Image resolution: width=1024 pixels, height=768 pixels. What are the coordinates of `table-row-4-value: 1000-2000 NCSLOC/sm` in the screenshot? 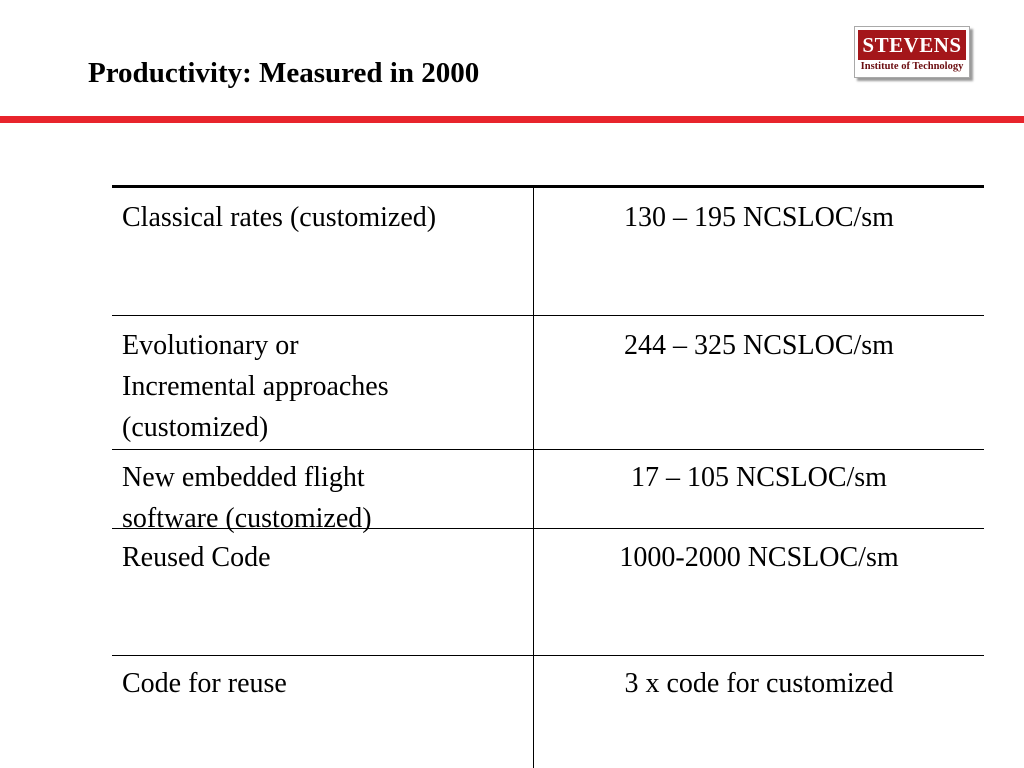 It's located at (759, 557).